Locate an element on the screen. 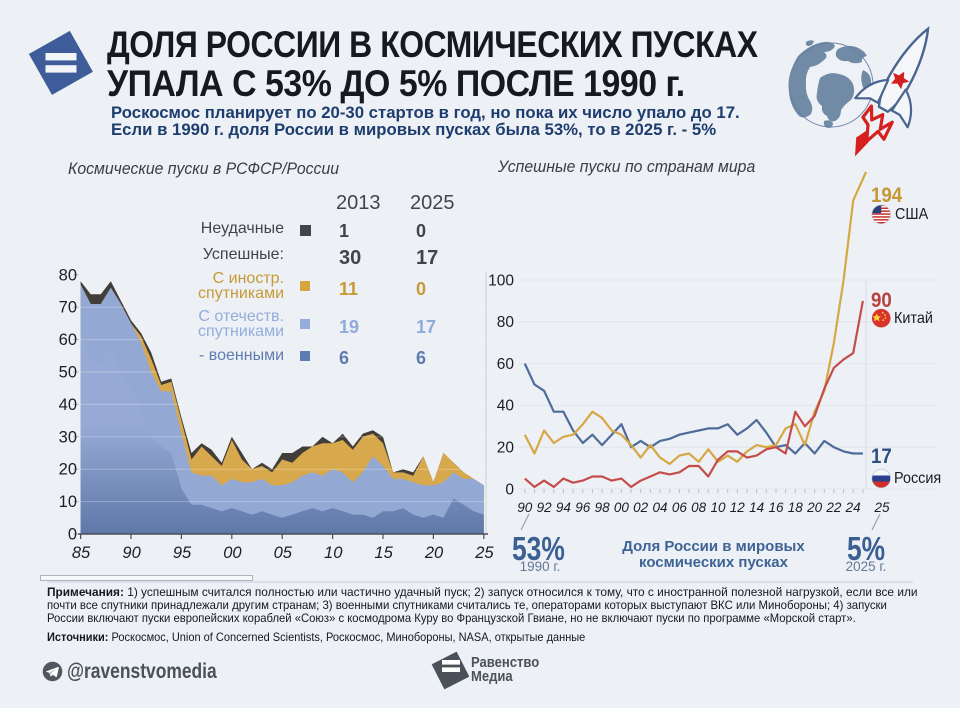  svg-text: 08 is located at coordinates (699, 507).